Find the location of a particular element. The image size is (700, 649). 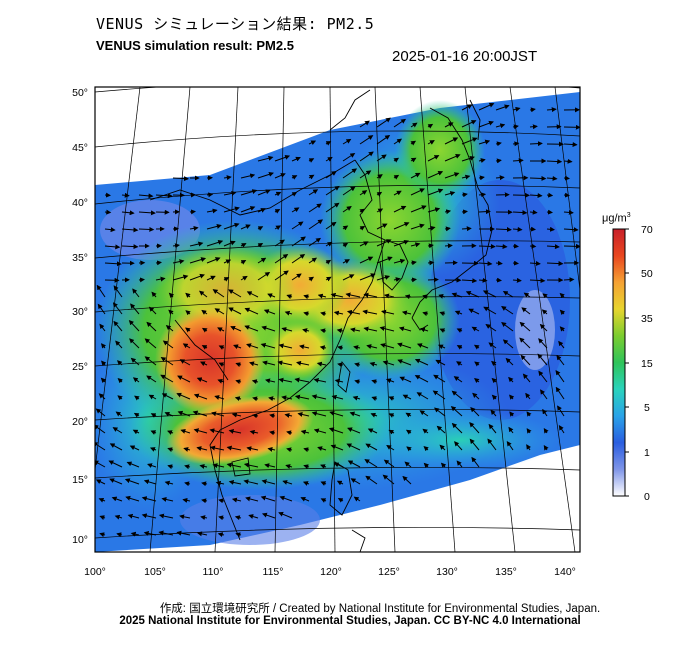

colorbar: 70 50 35 15 5 1 0 is located at coordinates (632, 363).